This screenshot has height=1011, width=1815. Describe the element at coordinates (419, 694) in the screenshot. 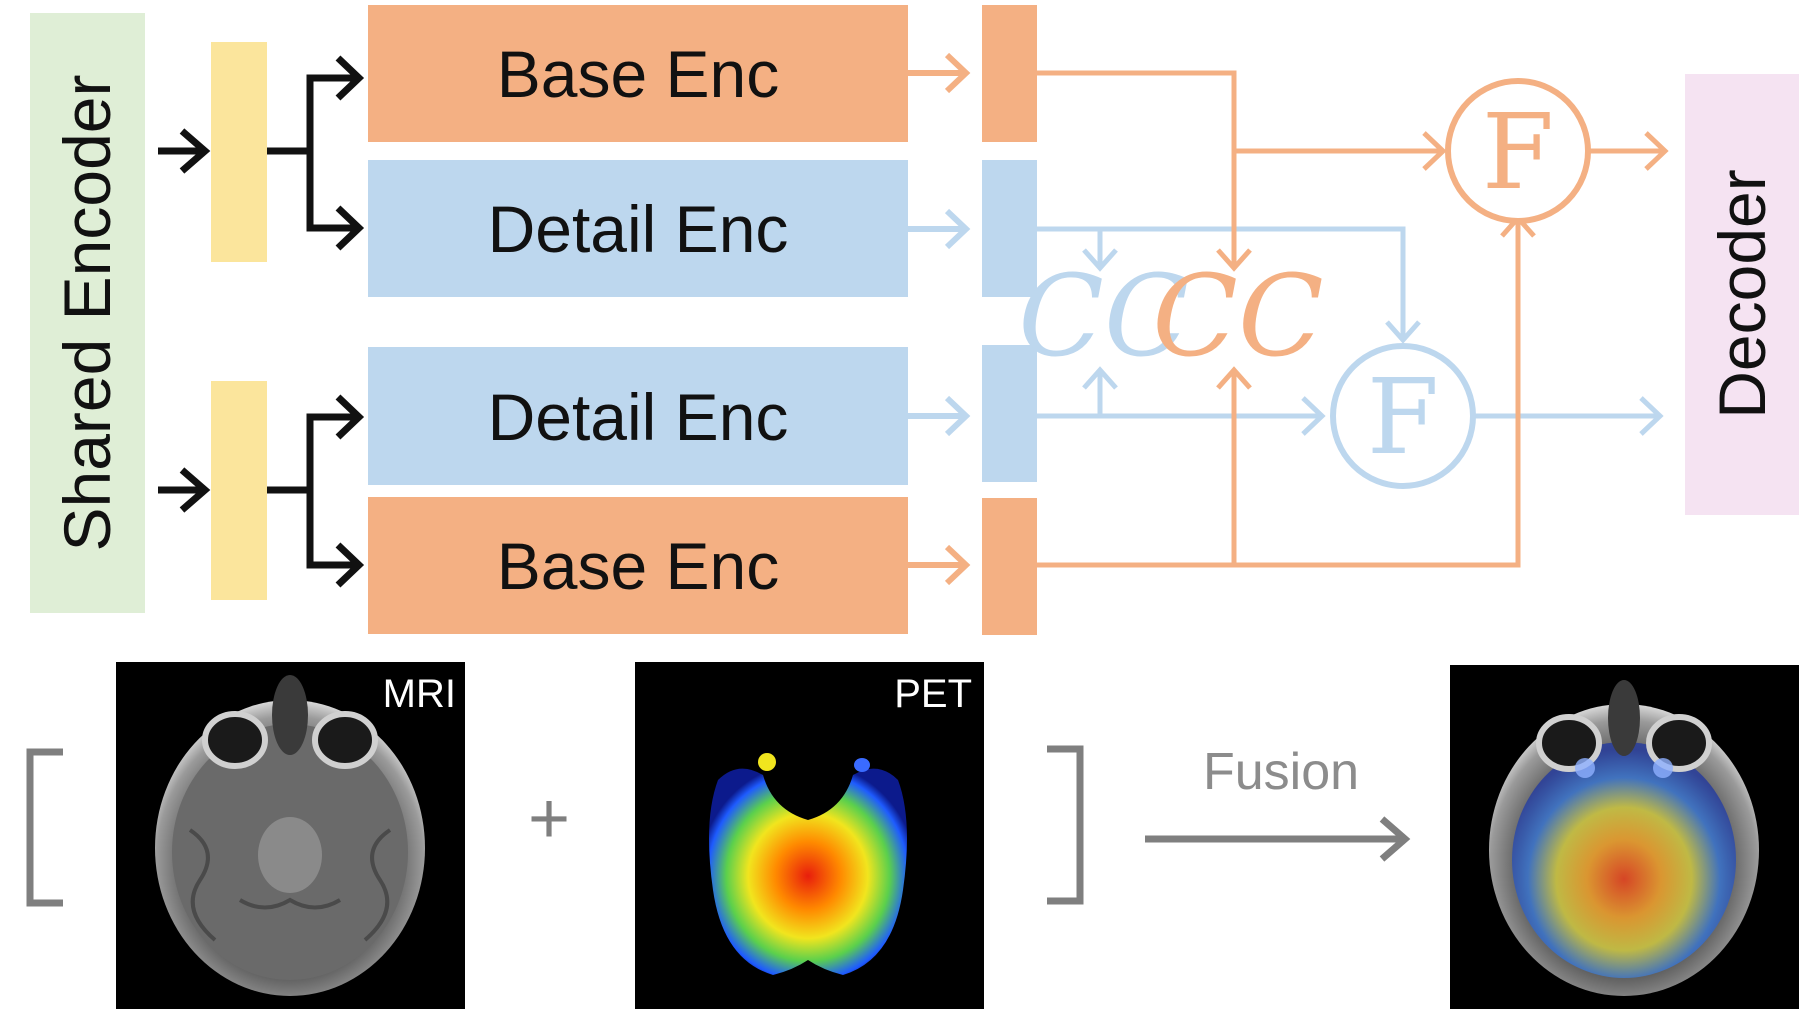

I see `mri-label: MRI` at that location.